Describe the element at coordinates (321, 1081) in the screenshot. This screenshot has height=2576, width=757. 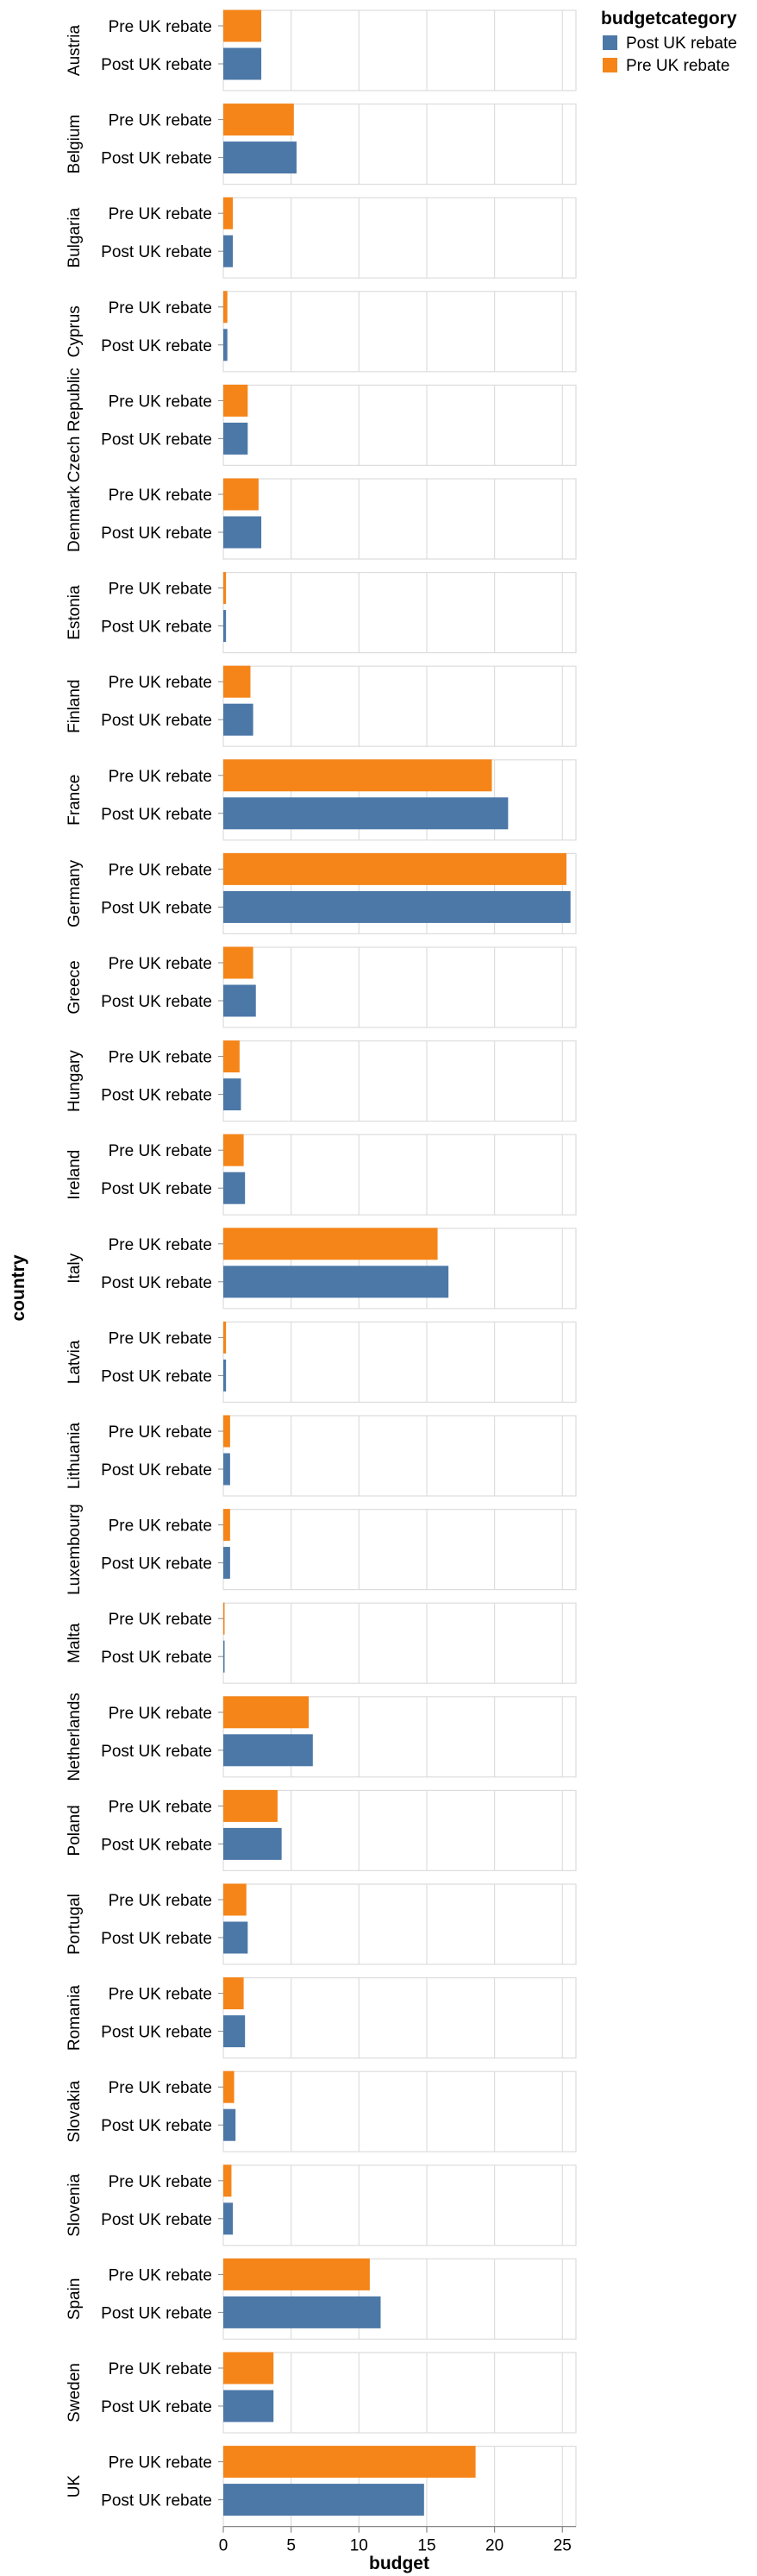
I see `facet-hungary: Pre UK rebate Post UK rebate Hungary` at that location.